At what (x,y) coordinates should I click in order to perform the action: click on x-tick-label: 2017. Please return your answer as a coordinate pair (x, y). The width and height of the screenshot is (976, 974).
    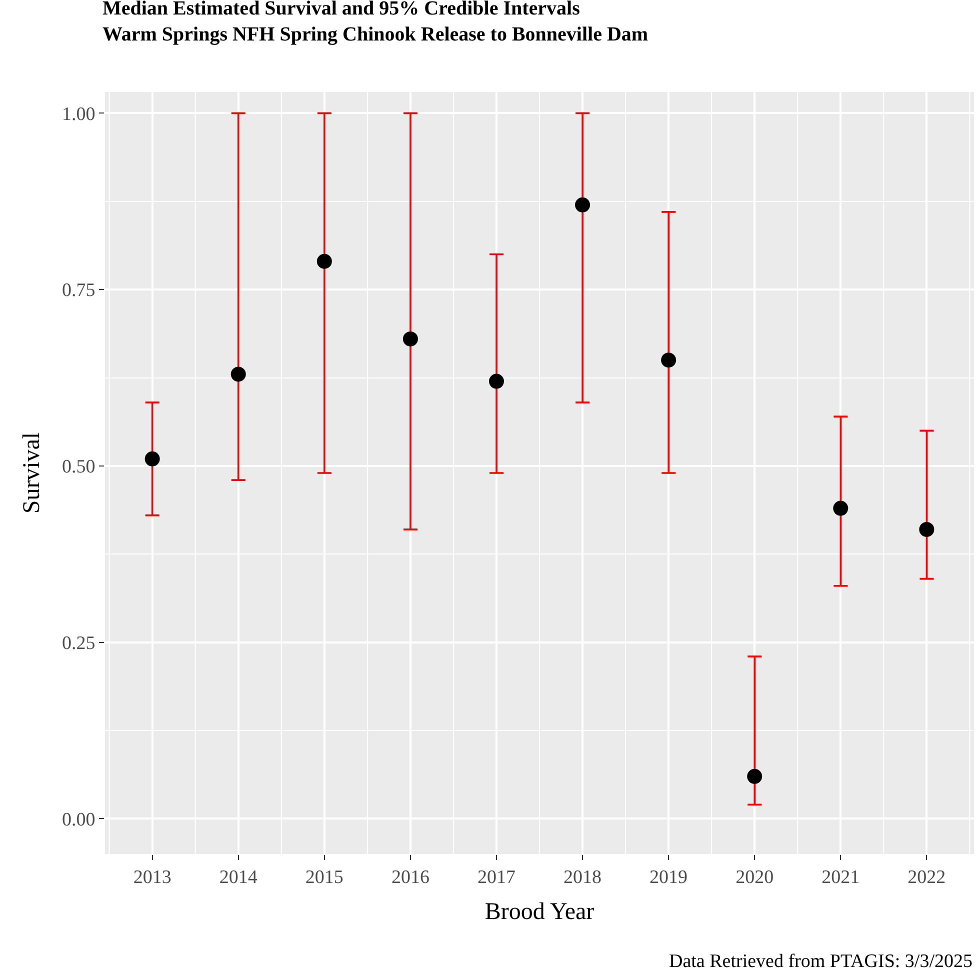
    Looking at the image, I should click on (496, 877).